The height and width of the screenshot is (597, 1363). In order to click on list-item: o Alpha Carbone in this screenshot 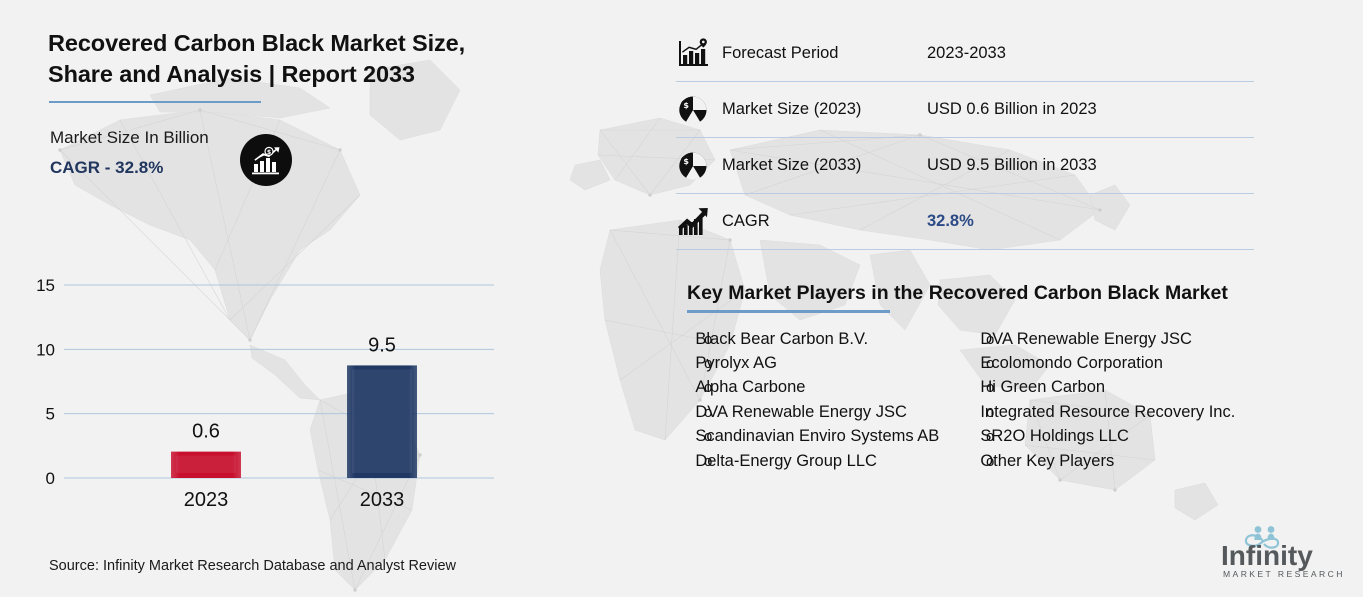, I will do `click(829, 387)`.